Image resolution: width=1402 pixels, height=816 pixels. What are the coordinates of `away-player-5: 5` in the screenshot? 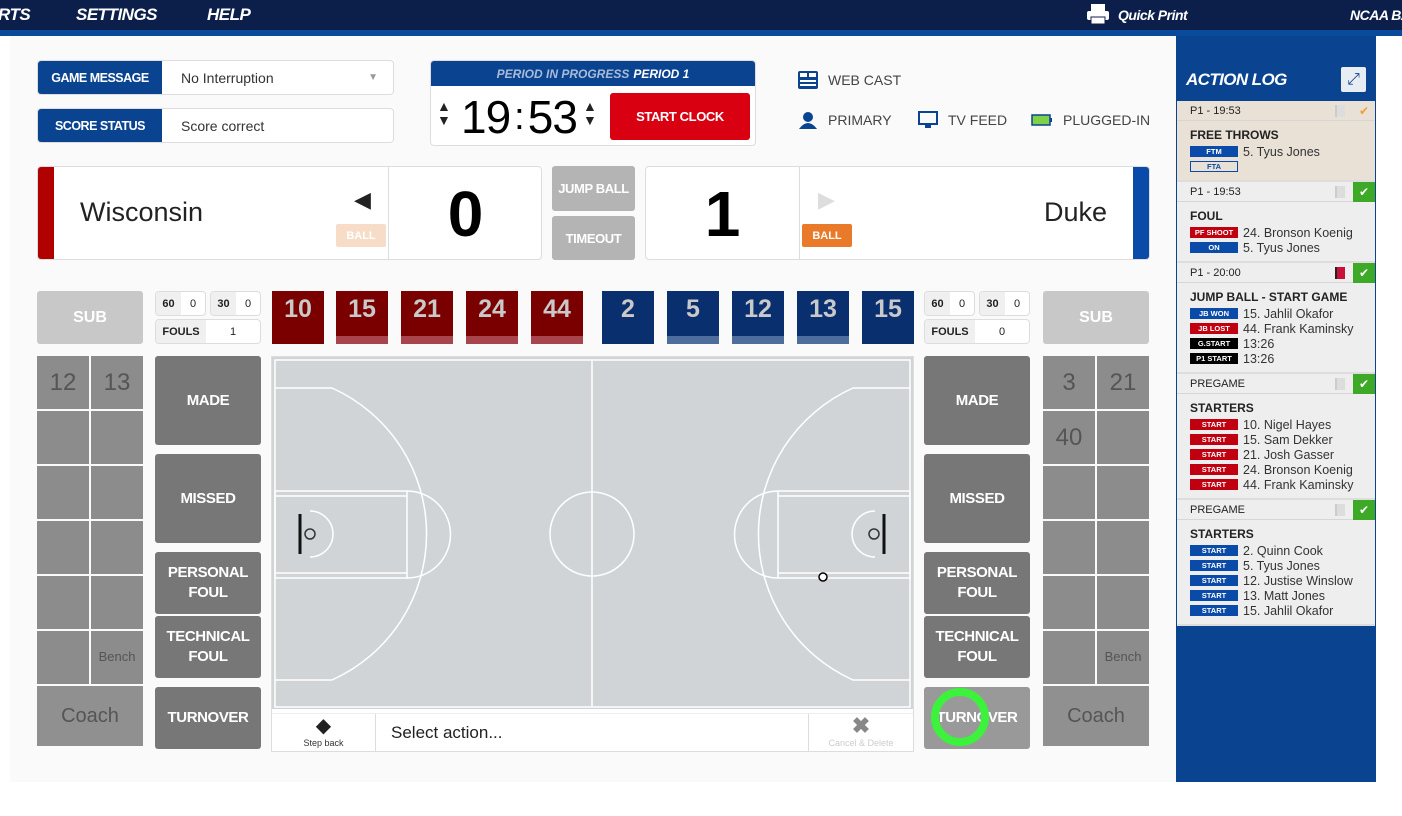 It's located at (693, 317).